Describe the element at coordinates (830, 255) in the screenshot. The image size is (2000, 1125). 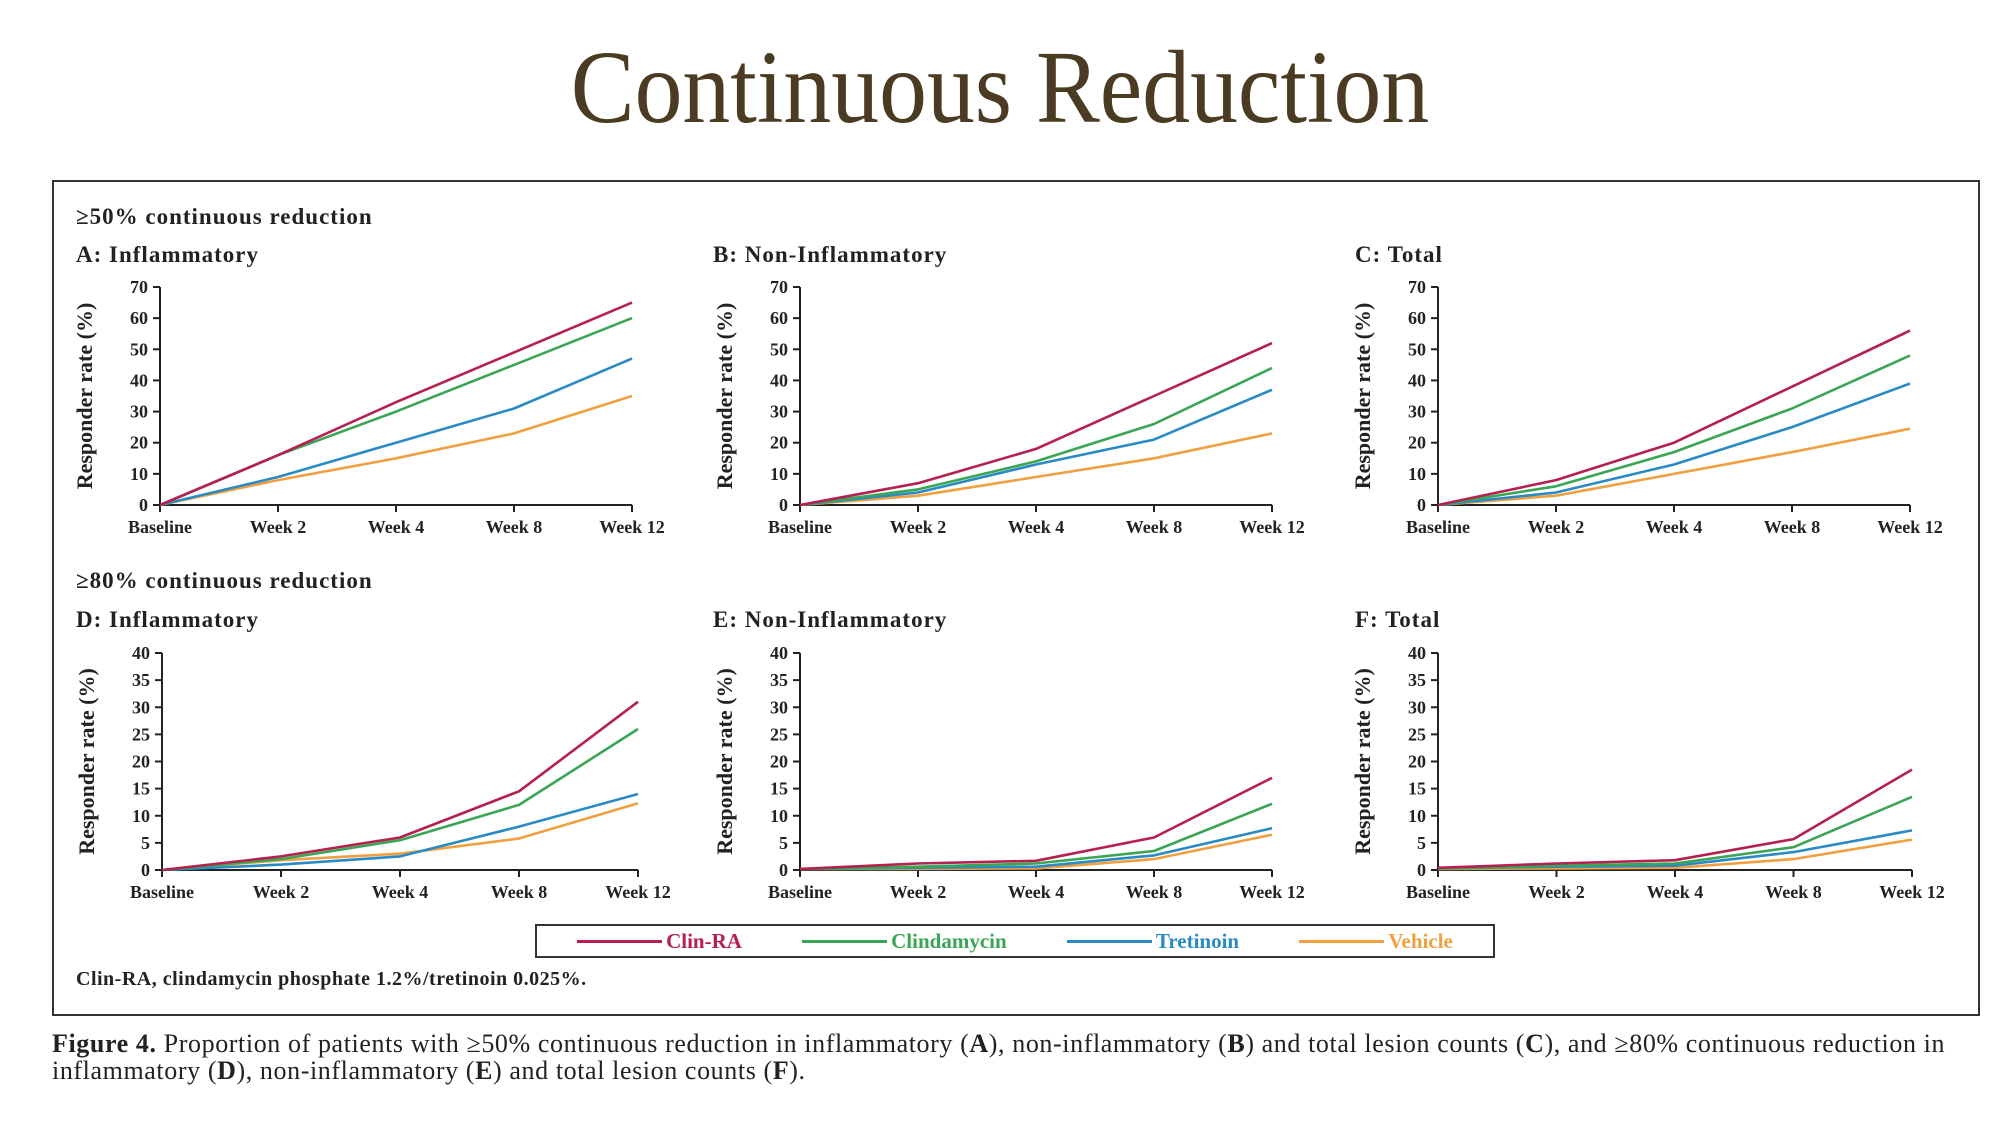
I see `panel-title-b: B: Non-Inflammatory` at that location.